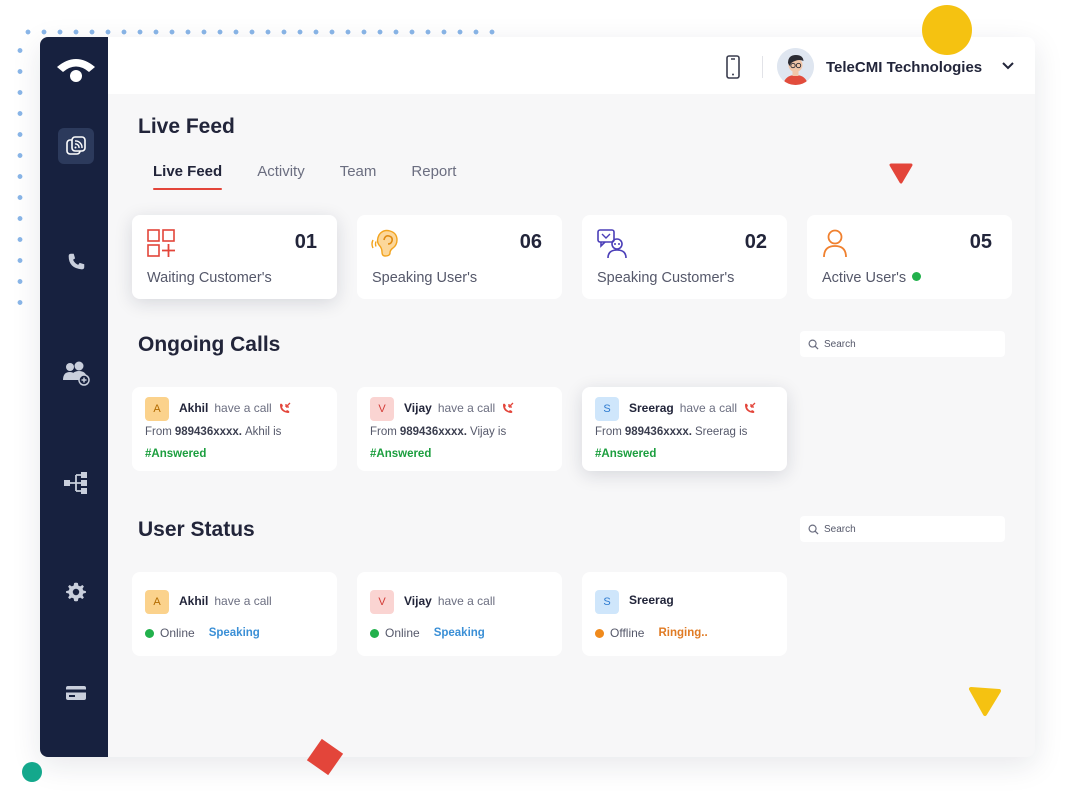 Image resolution: width=1072 pixels, height=800 pixels. Describe the element at coordinates (434, 171) in the screenshot. I see `tab-report: Report` at that location.